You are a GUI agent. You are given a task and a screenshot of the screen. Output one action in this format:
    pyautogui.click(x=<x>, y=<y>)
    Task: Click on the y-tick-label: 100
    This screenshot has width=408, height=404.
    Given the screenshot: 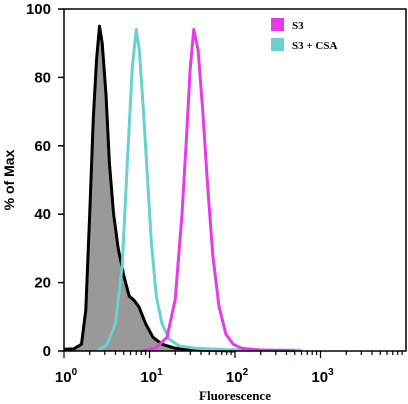 What is the action you would take?
    pyautogui.click(x=38, y=9)
    